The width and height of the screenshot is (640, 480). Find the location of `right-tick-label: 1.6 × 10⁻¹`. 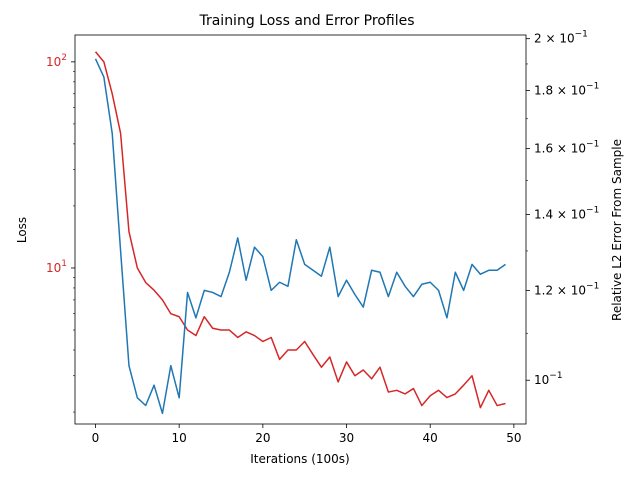

right-tick-label: 1.6 × 10⁻¹ is located at coordinates (566, 148).